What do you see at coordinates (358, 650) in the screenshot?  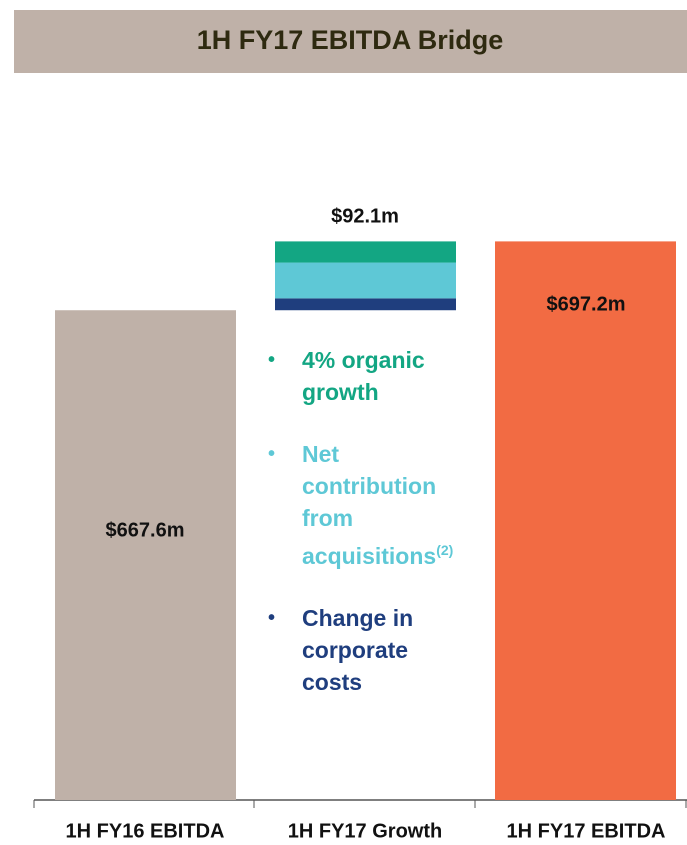 I see `legend-label: Change in corporate costs` at bounding box center [358, 650].